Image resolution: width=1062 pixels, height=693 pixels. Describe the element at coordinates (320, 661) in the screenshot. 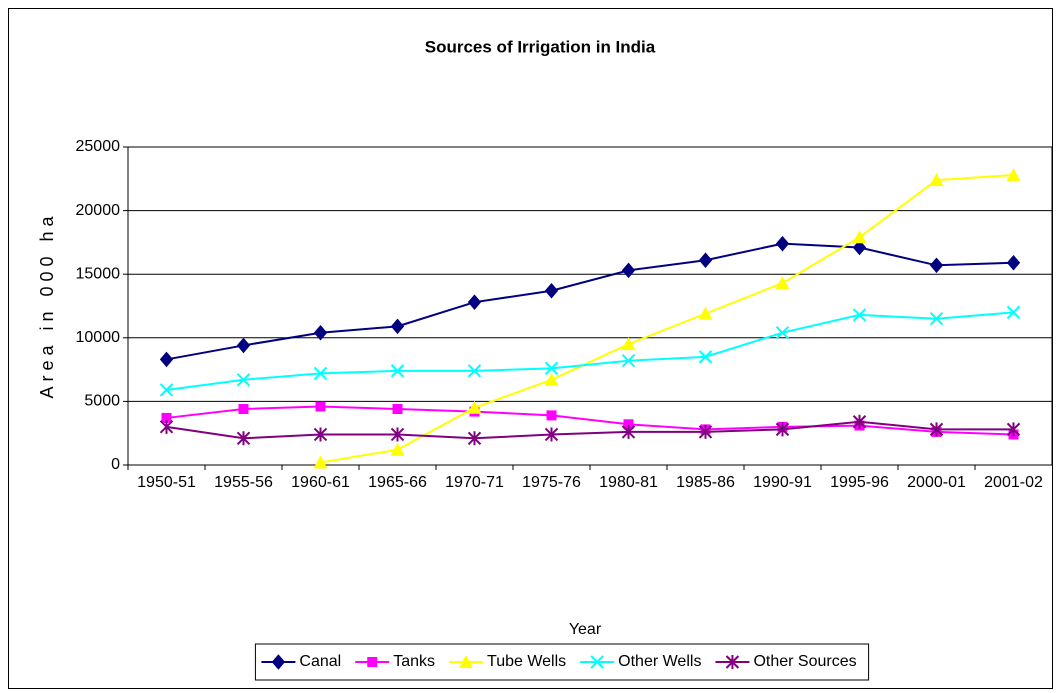

I see `legend-label: Canal` at that location.